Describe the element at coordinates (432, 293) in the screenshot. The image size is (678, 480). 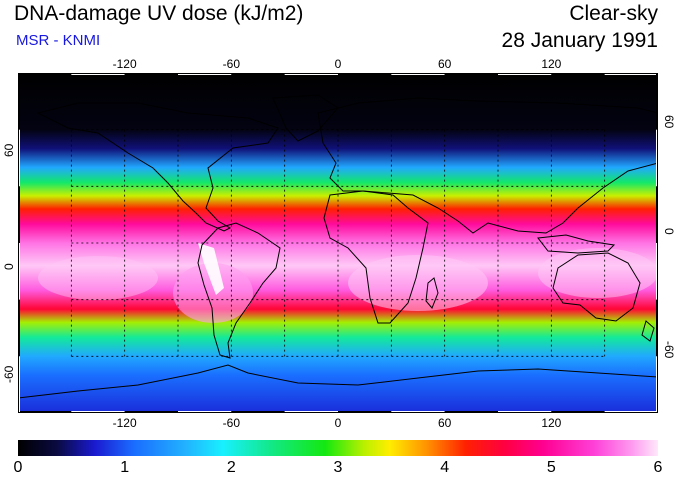
I see `madagascar-coast` at that location.